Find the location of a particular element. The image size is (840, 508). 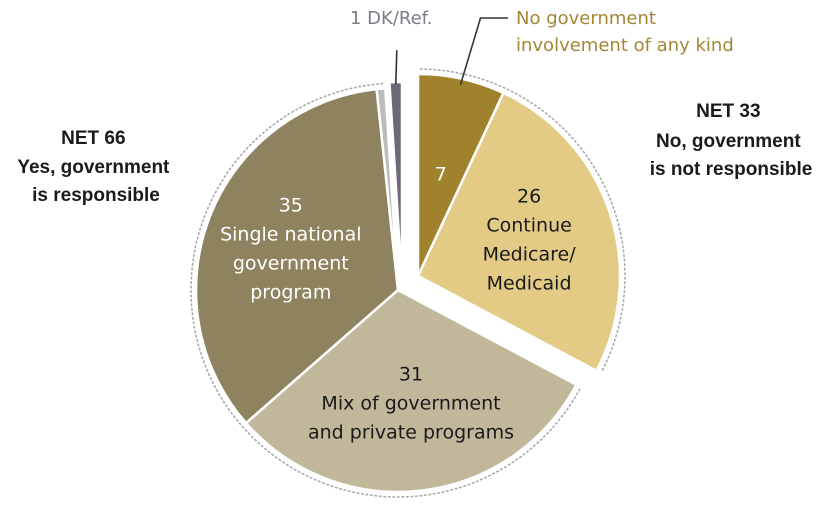

leader-dk-ref is located at coordinates (396, 67).